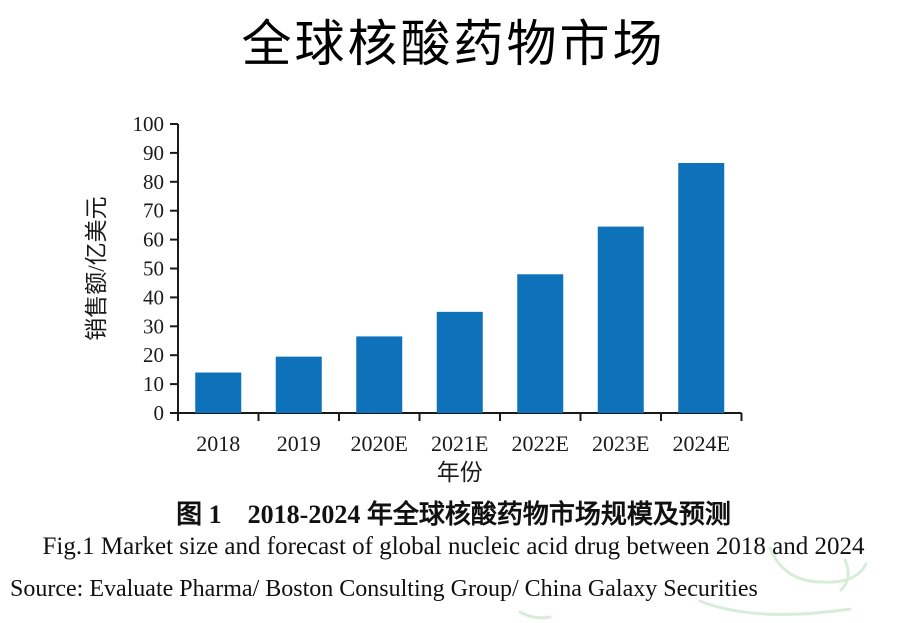  Describe the element at coordinates (459, 443) in the screenshot. I see `x-tick-label: 2021E` at that location.